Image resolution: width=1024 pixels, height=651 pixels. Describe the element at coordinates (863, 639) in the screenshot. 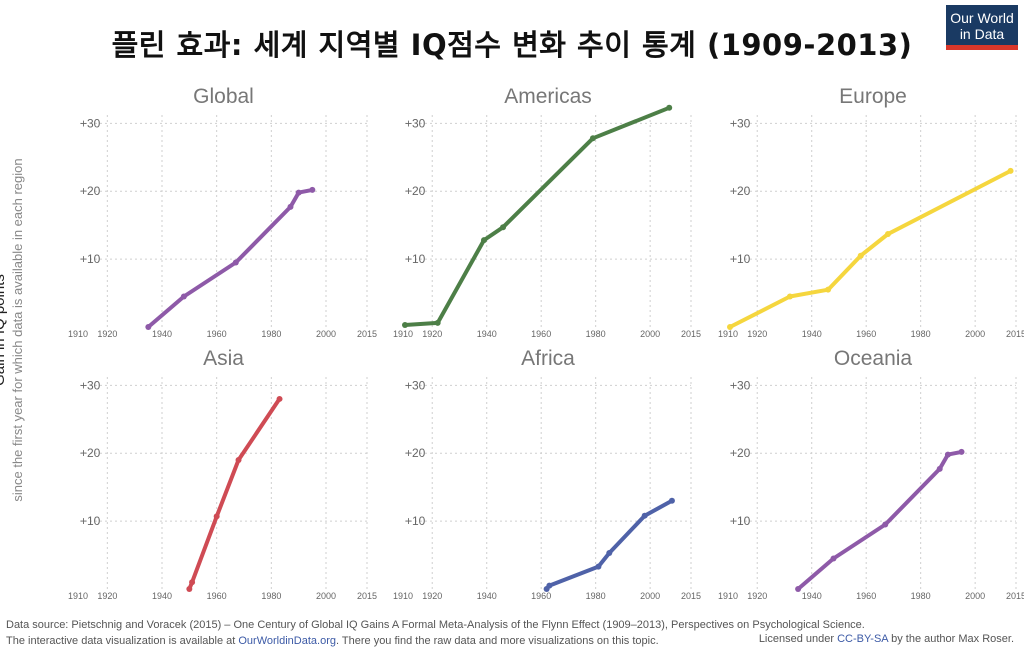

I see `license-link: CC-BY-SA` at that location.